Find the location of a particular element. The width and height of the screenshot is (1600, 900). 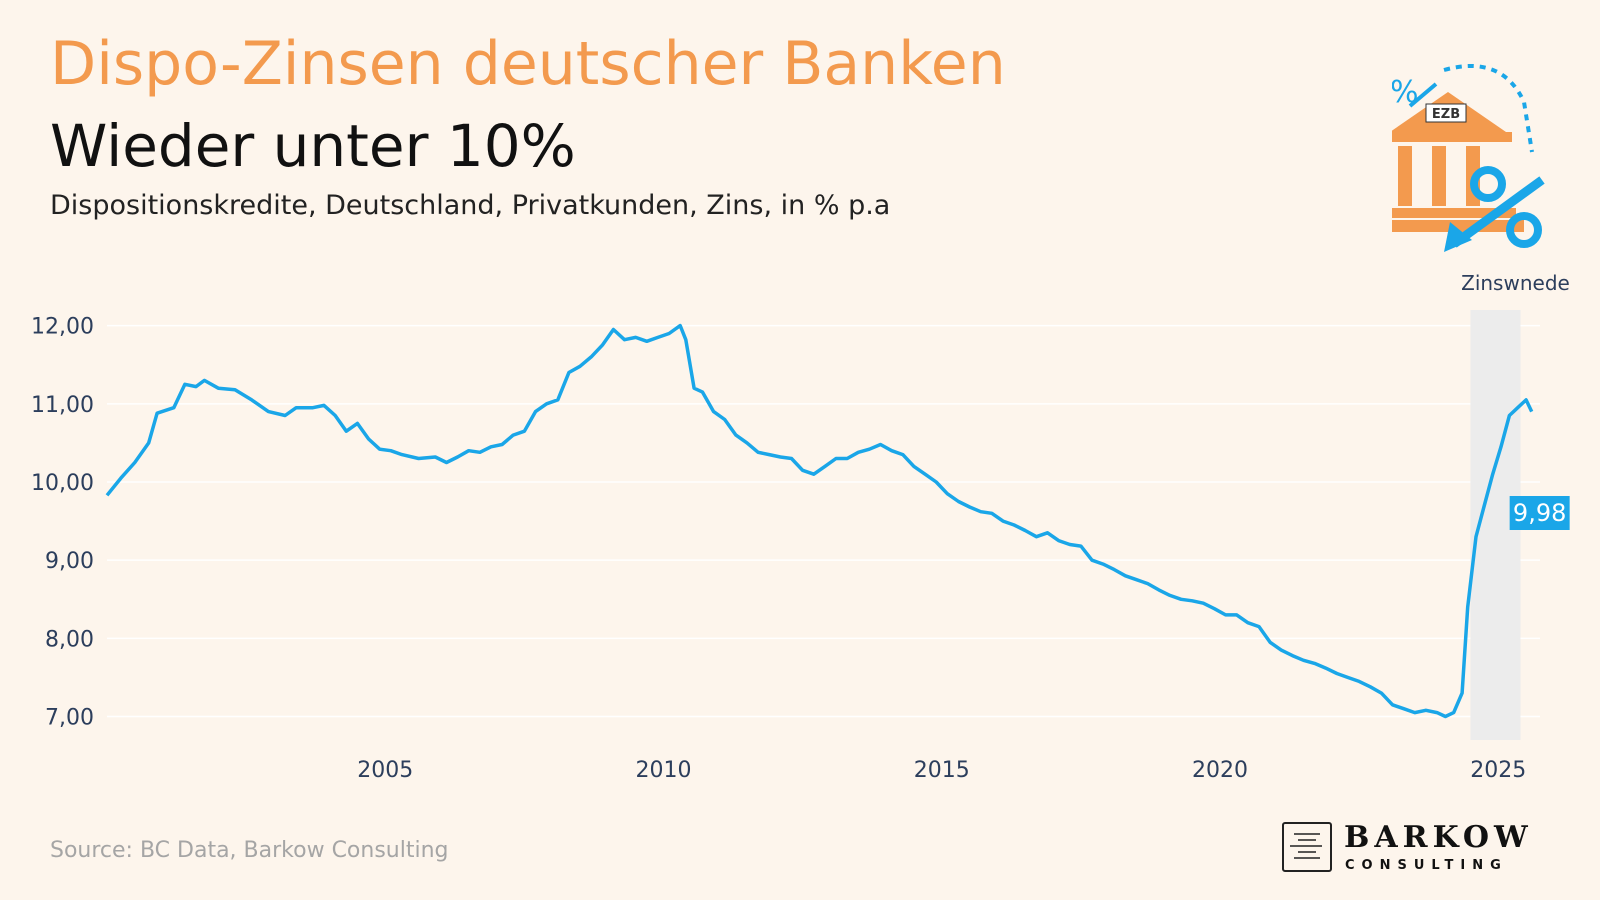

y-tick-label: 9,00 is located at coordinates (69, 561).